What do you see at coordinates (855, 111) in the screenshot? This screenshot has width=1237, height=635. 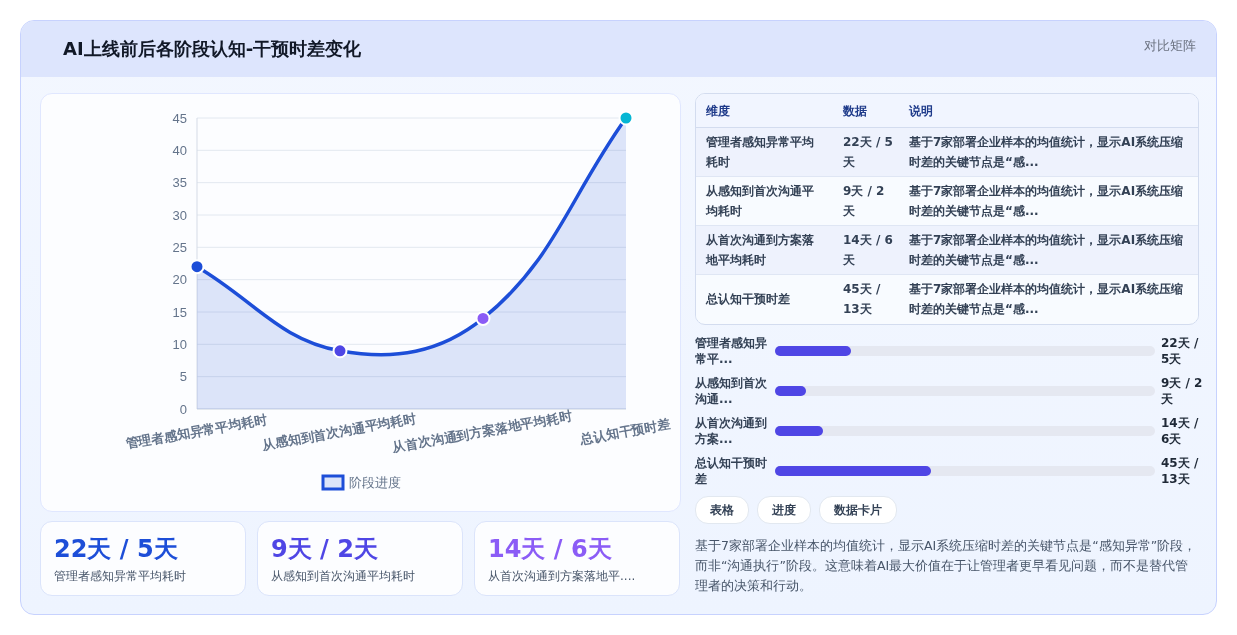 I see `category-label: 数据` at bounding box center [855, 111].